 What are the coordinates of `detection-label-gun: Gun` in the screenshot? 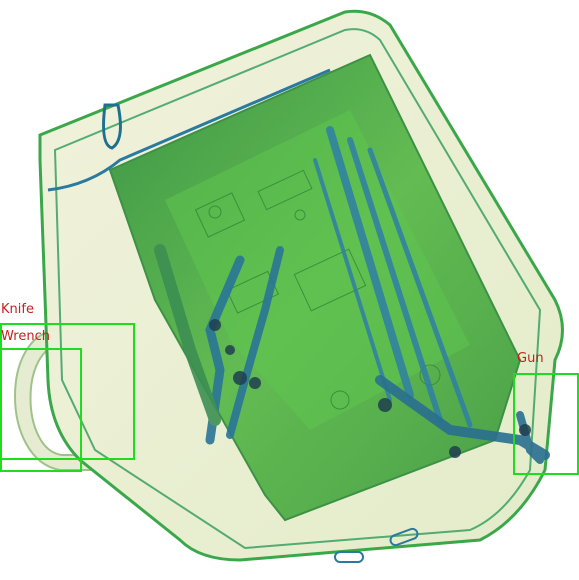 It's located at (530, 358).